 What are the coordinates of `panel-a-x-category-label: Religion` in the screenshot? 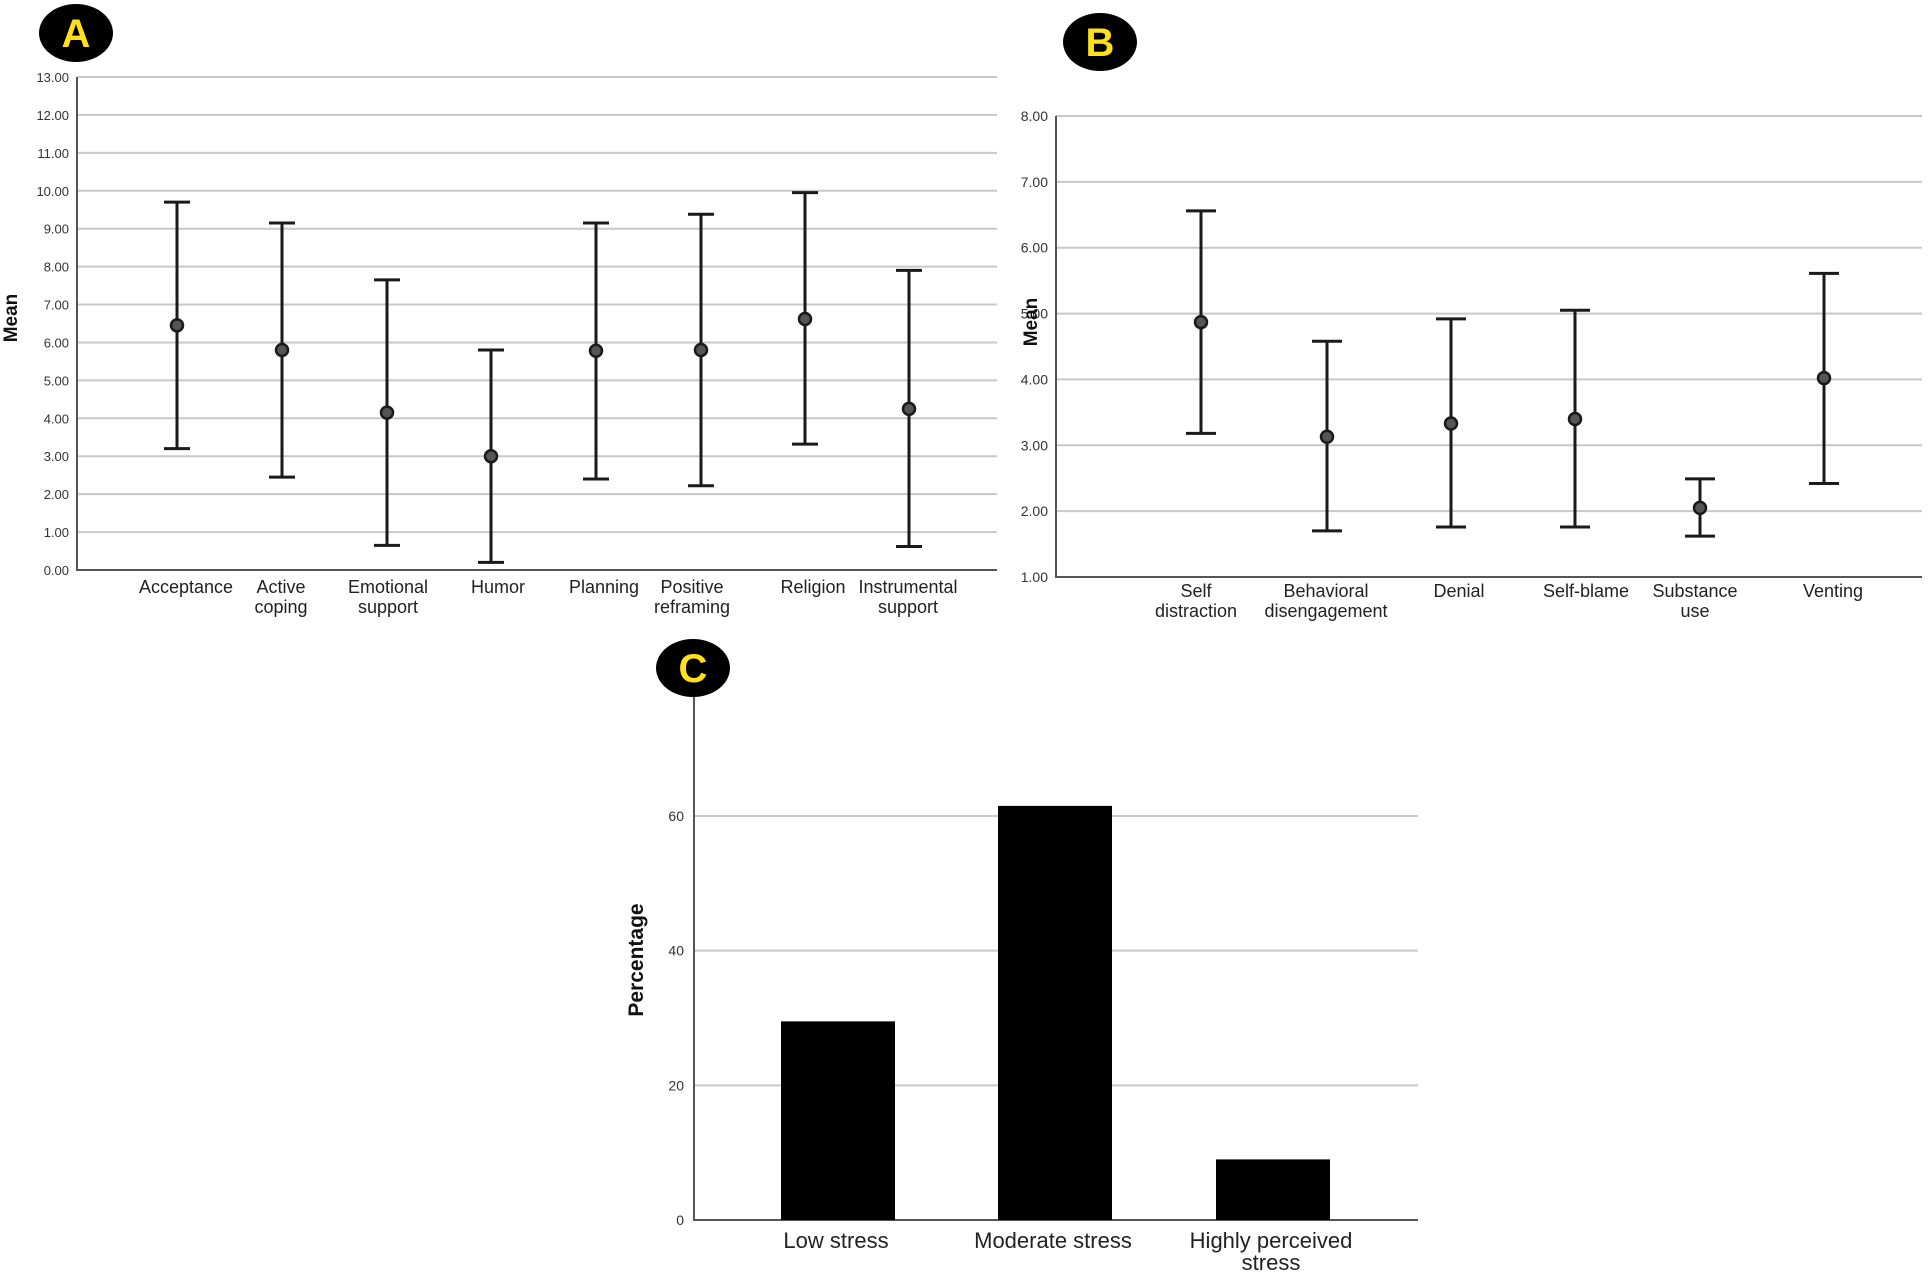 It's located at (812, 587).